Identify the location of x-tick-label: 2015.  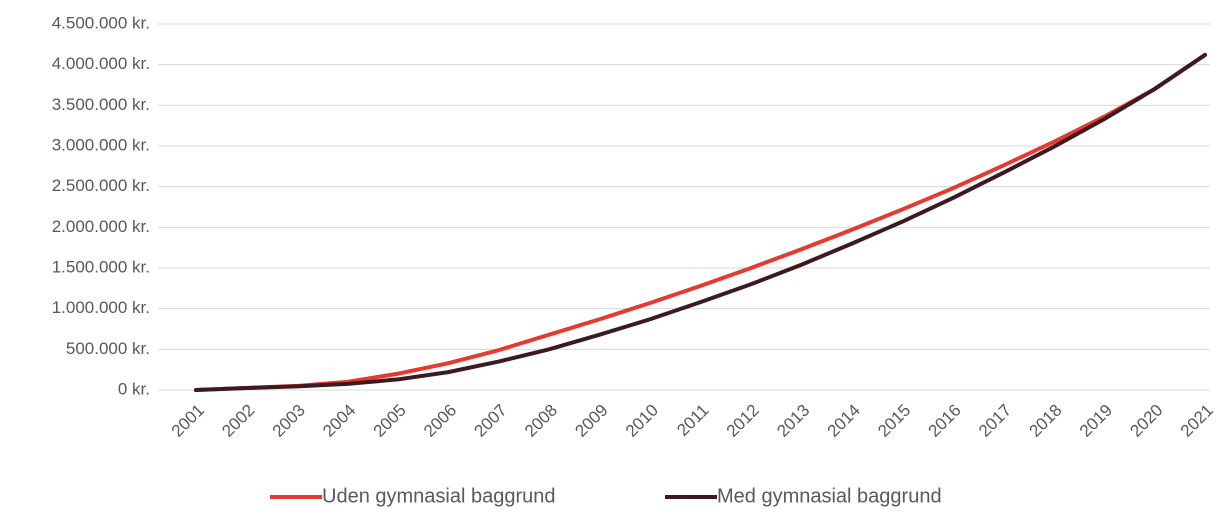
(894, 421).